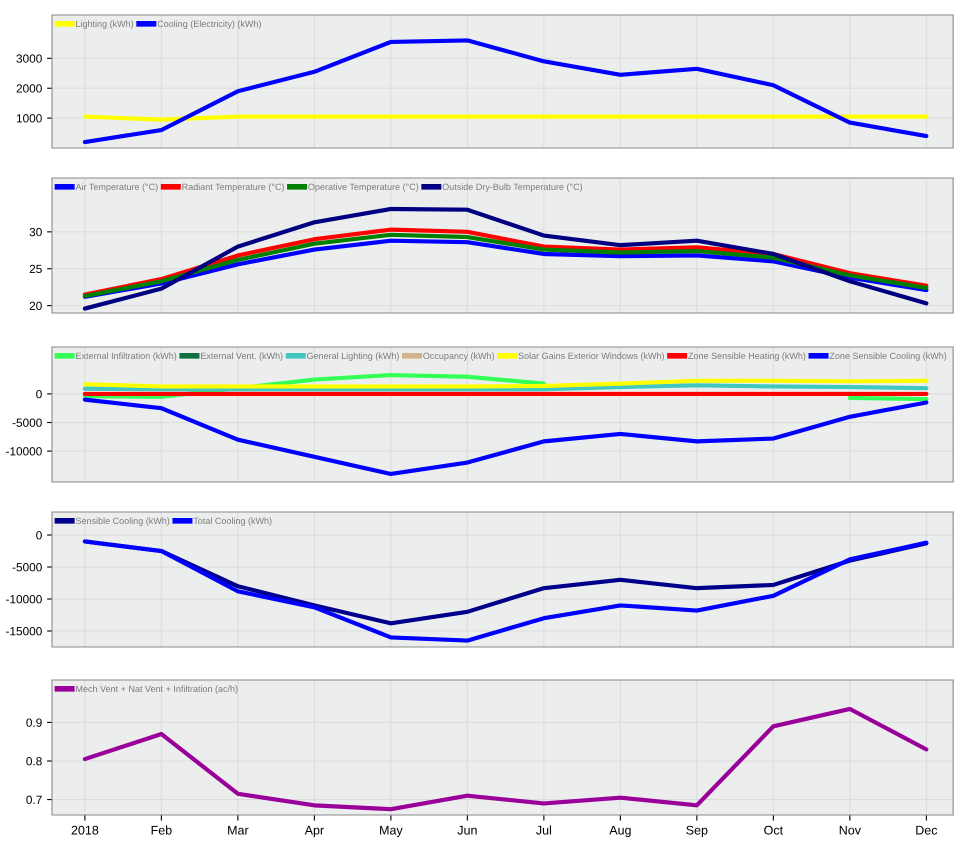 Image resolution: width=956 pixels, height=849 pixels. What do you see at coordinates (773, 830) in the screenshot?
I see `x-tick-label: Oct` at bounding box center [773, 830].